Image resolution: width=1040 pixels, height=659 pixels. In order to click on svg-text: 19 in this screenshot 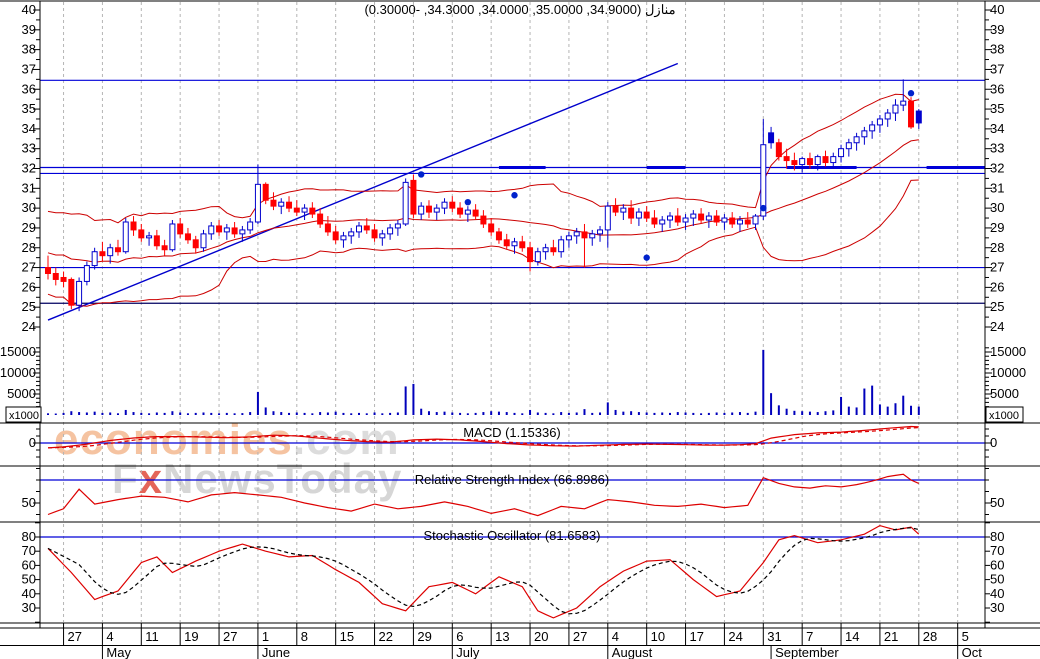, I will do `click(191, 636)`.